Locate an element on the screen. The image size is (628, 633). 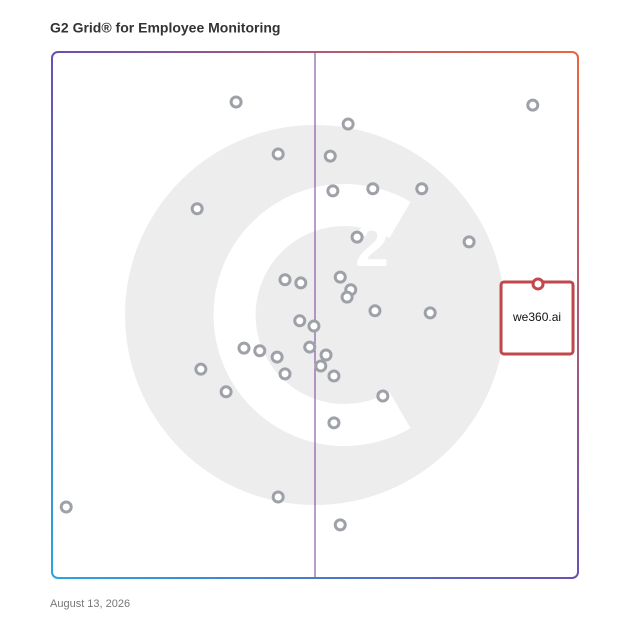
date: August 13, 2026 is located at coordinates (90, 604).